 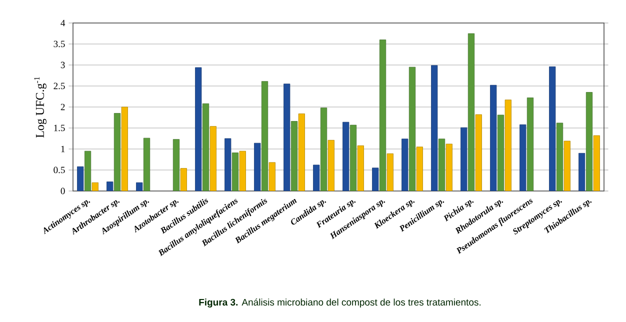 What do you see at coordinates (59, 170) in the screenshot?
I see `y-tick-label: 0.5` at bounding box center [59, 170].